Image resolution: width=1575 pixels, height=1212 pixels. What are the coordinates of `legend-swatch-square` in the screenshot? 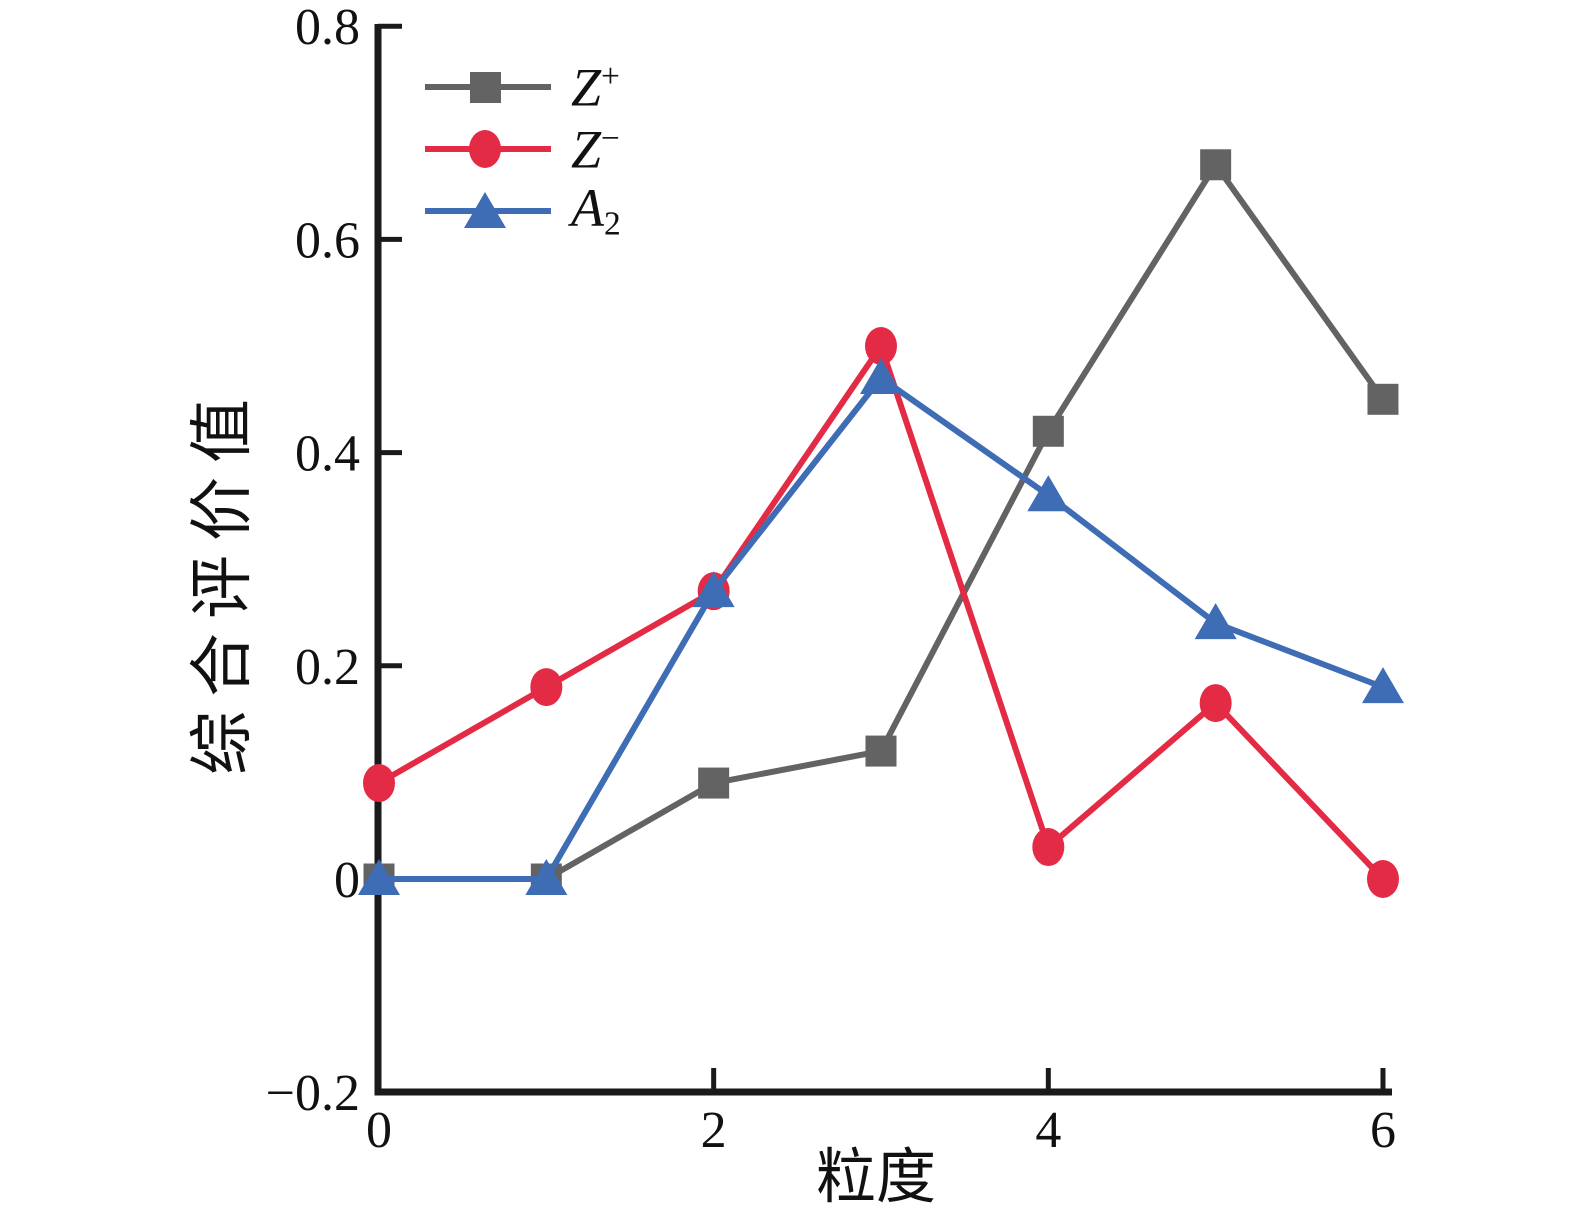 It's located at (488, 87).